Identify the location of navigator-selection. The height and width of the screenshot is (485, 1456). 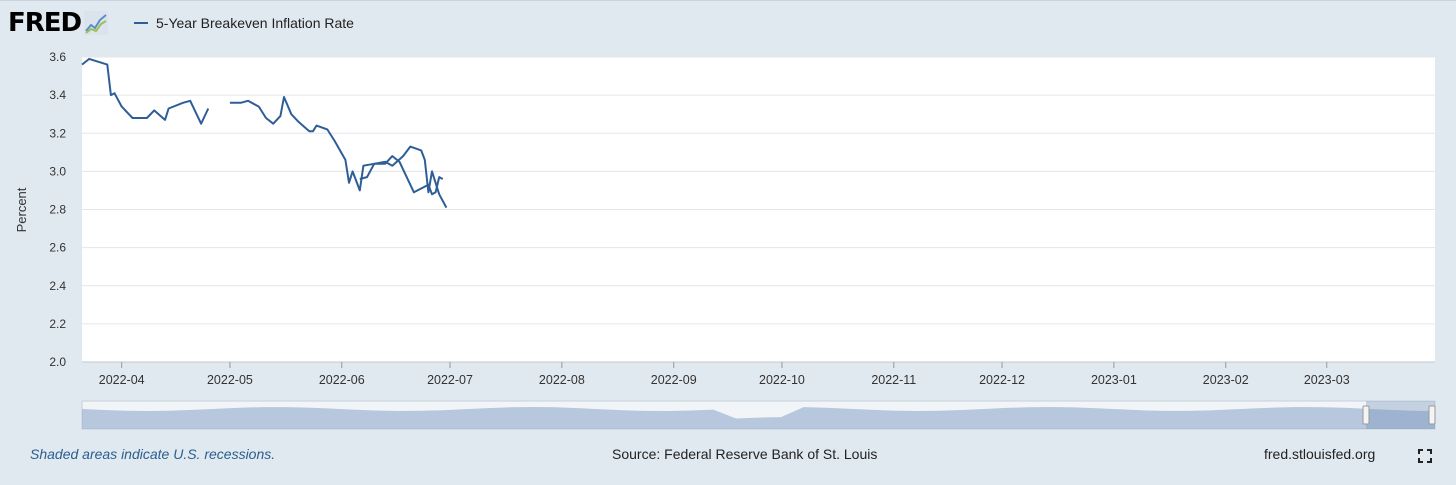
(1400, 415).